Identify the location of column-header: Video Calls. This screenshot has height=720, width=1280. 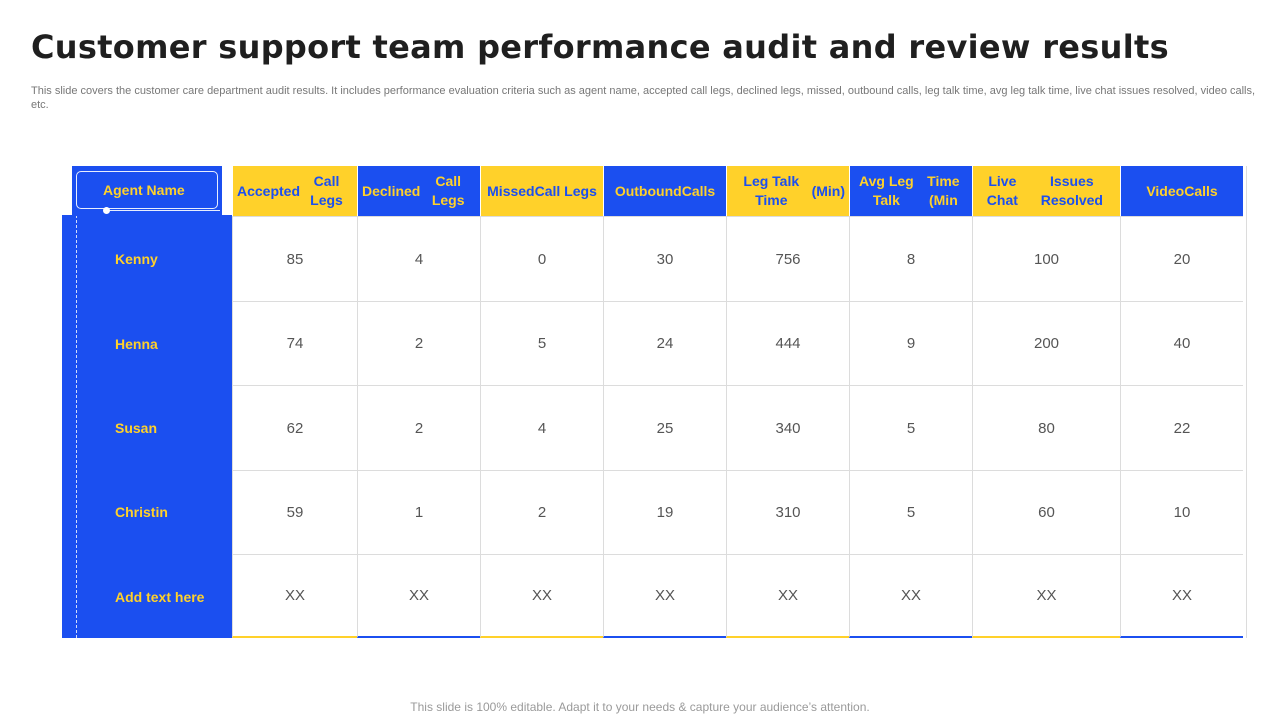
(1181, 191).